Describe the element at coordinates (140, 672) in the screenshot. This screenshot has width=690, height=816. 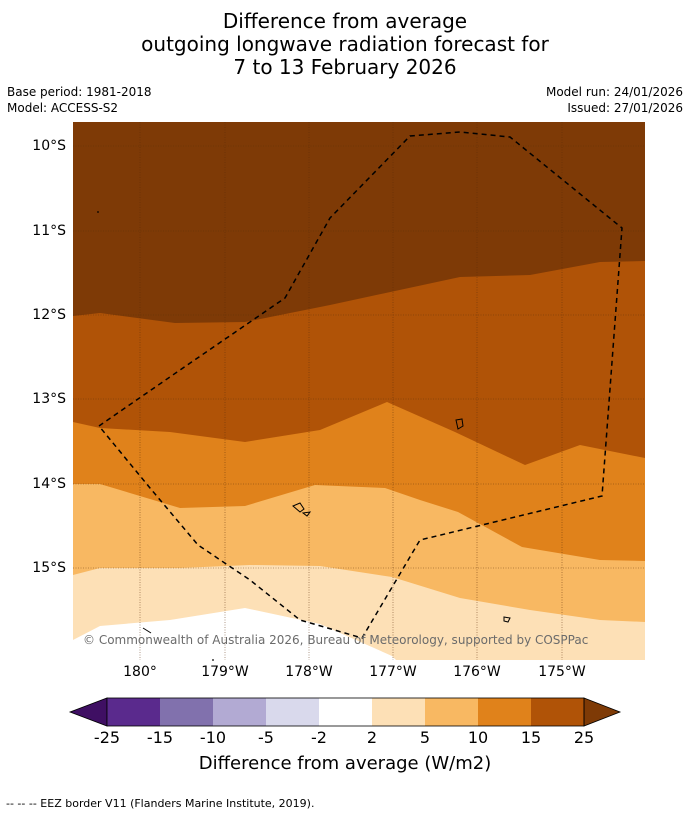
I see `lon-label-180: 180°` at that location.